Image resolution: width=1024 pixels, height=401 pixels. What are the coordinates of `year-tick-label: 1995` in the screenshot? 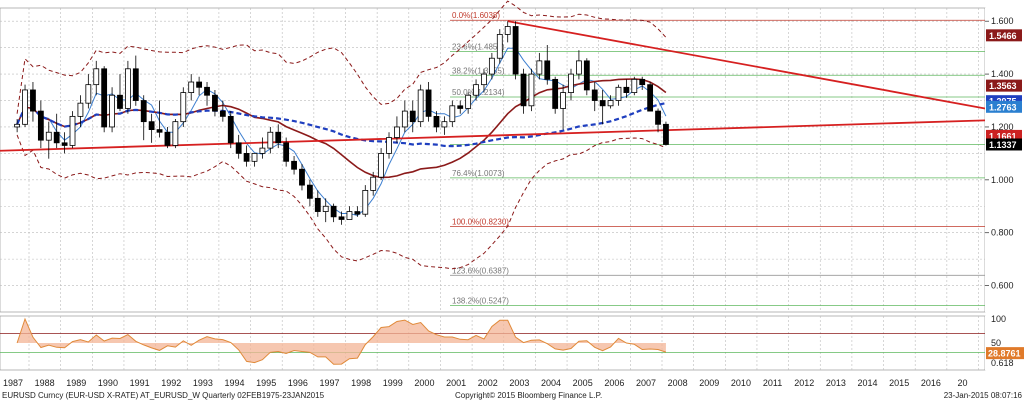 It's located at (266, 383).